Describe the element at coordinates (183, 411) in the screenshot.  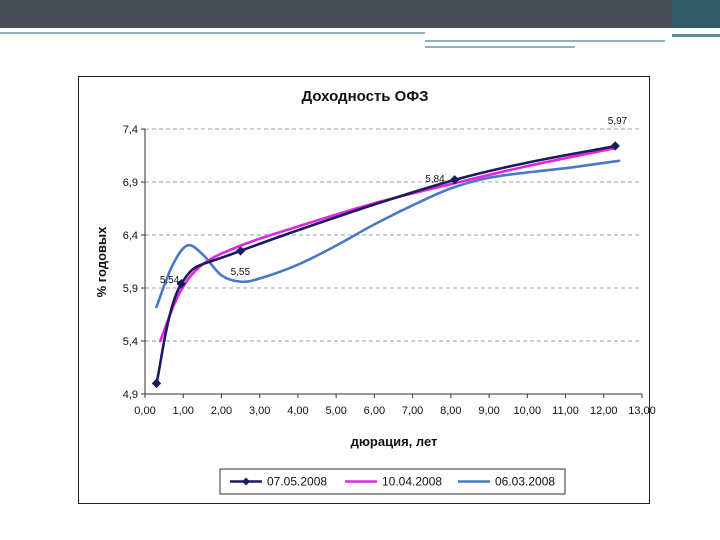
I see `x-tick-label: 1,00` at that location.